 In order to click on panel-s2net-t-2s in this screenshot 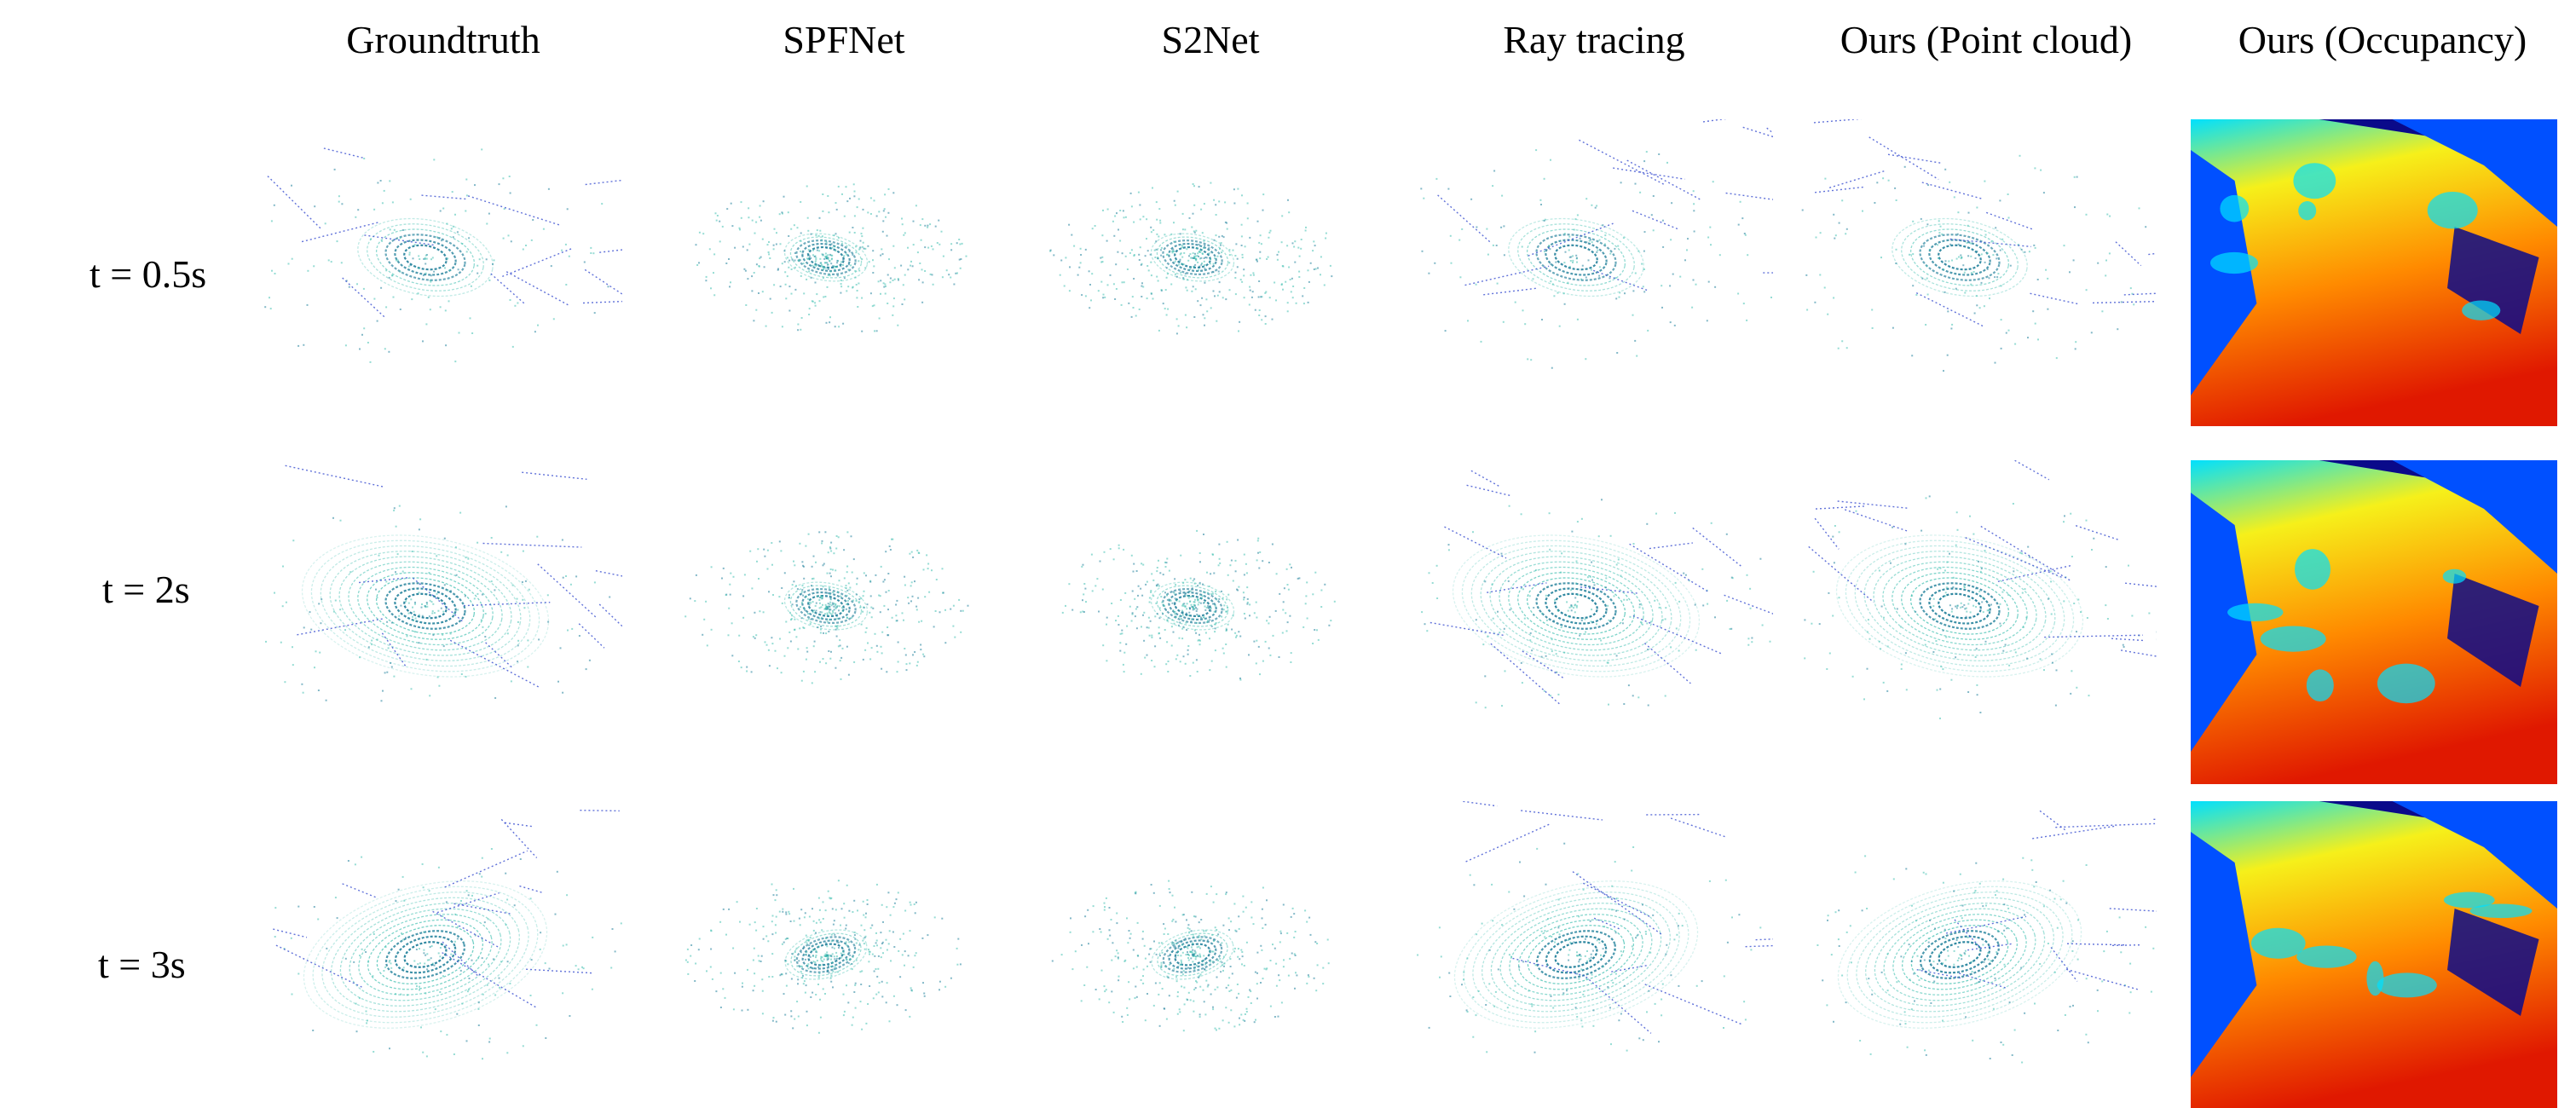, I will do `click(1210, 622)`.